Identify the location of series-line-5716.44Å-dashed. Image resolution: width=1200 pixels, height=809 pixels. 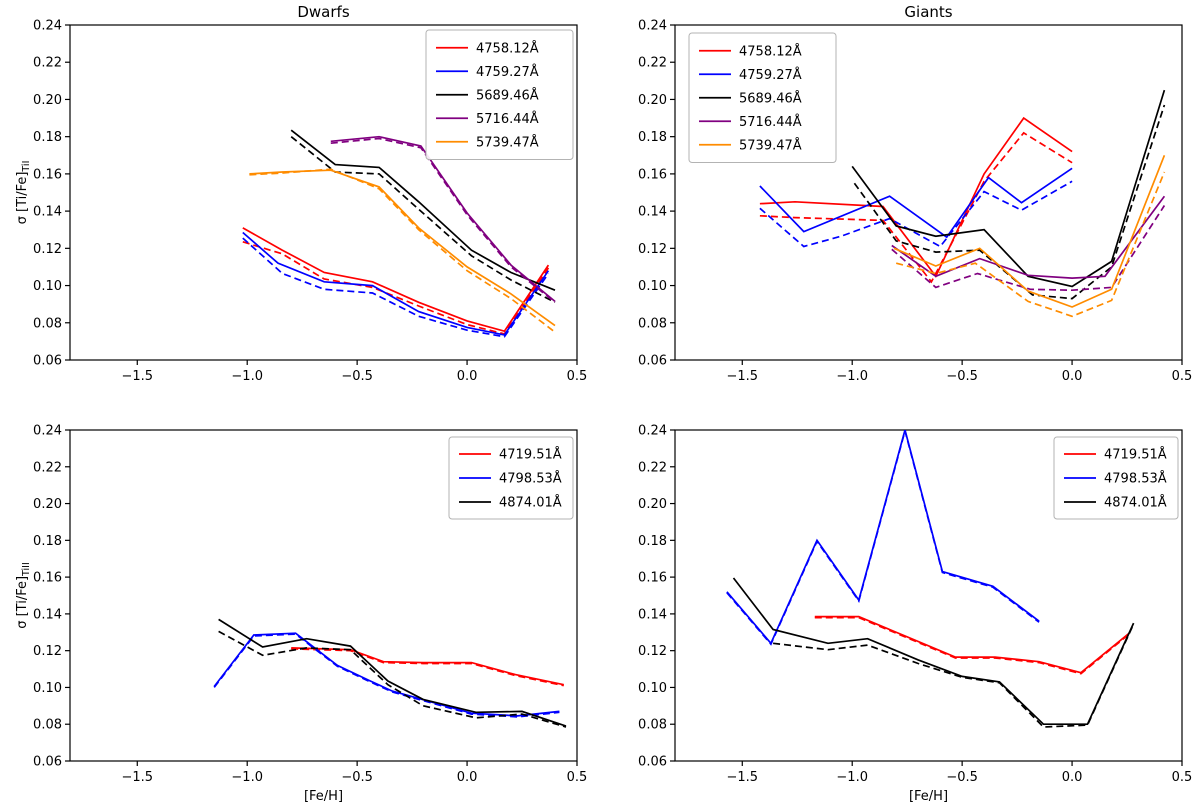
(443, 220).